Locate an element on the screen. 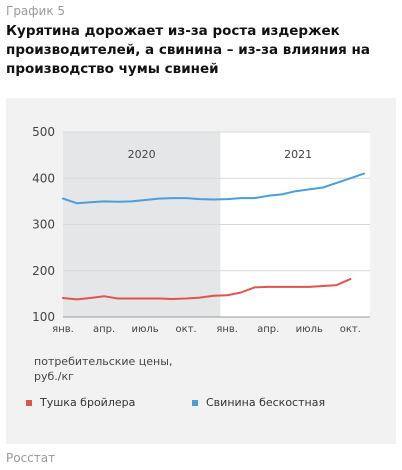 This screenshot has width=402, height=470. legend-swatch-broiler is located at coordinates (29, 402).